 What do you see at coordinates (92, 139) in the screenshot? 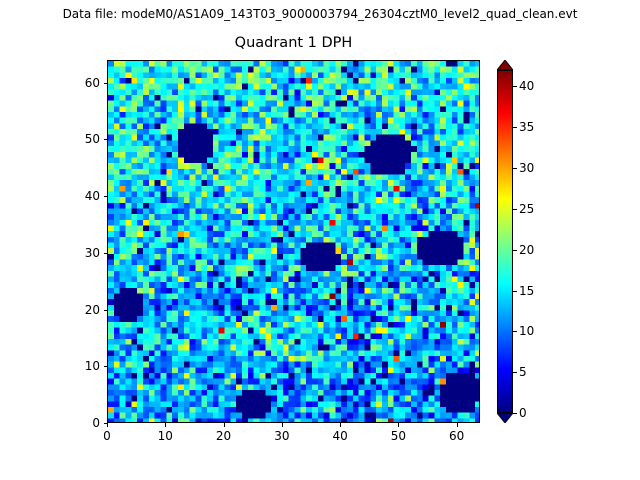
I see `y-tick-label: 50` at bounding box center [92, 139].